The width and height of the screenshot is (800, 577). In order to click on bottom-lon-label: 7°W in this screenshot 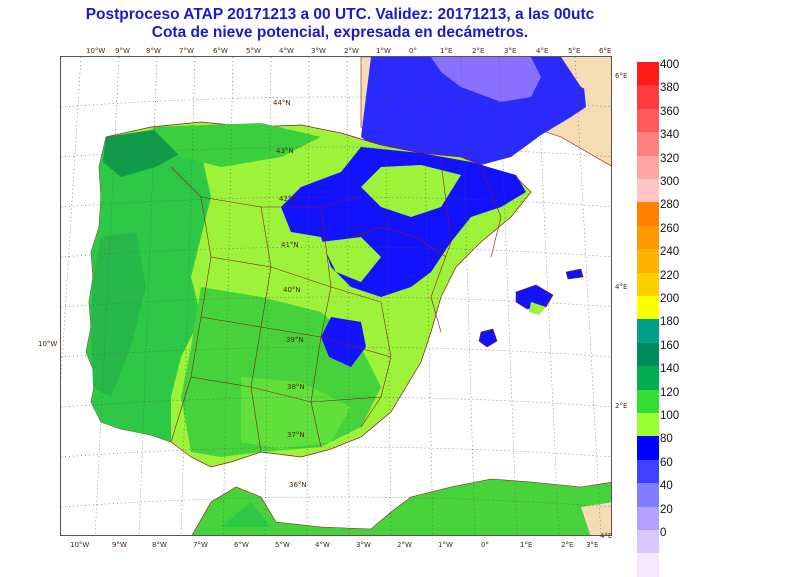, I will do `click(200, 545)`.